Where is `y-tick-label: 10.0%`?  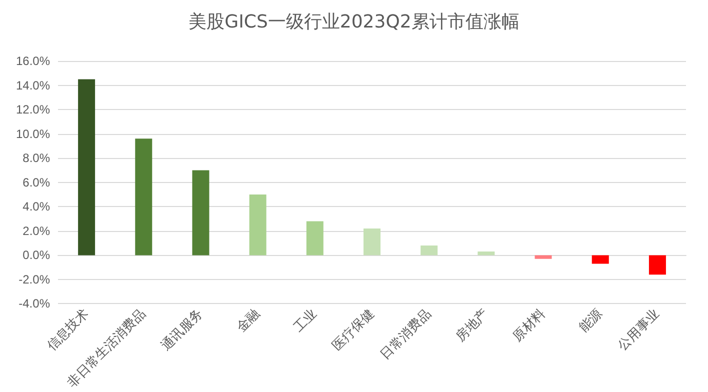 y-tick-label: 10.0% is located at coordinates (33, 133).